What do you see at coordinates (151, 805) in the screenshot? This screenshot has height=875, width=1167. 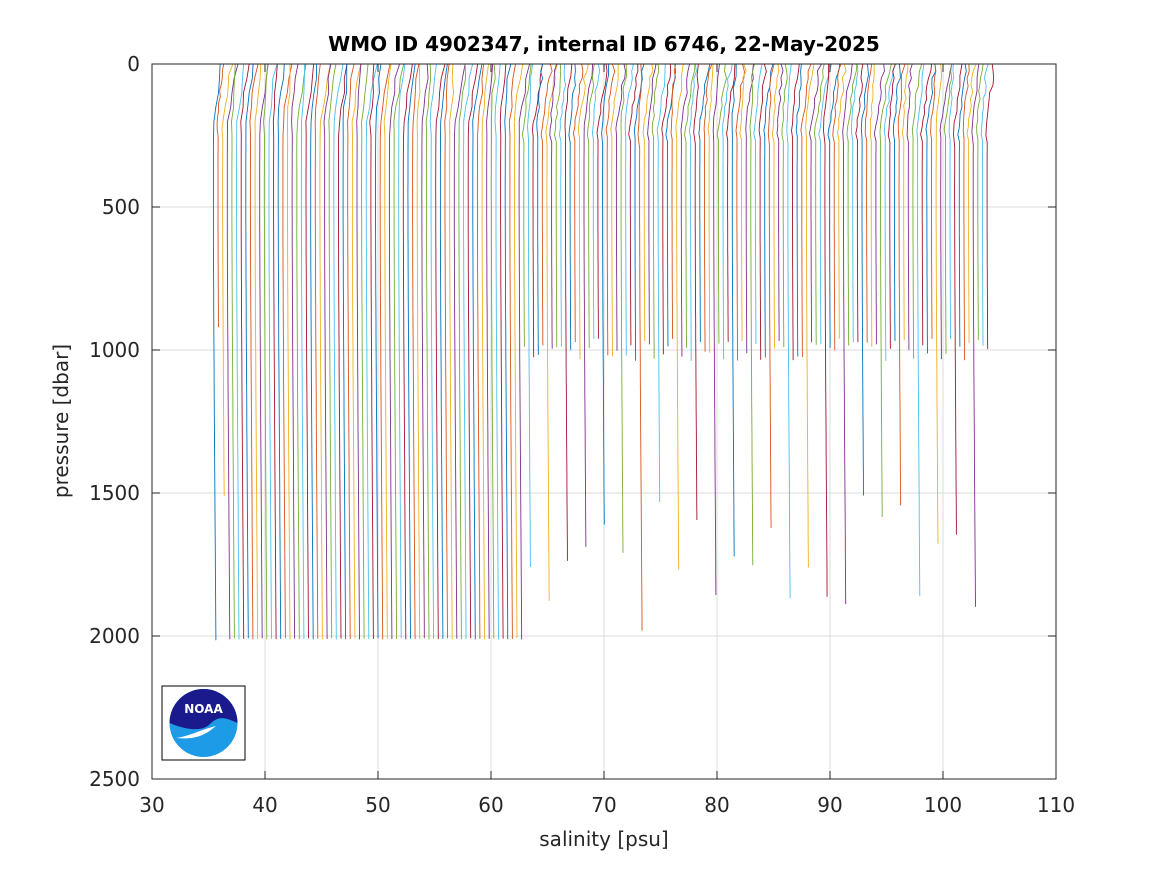 I see `x-tick-label: 30` at bounding box center [151, 805].